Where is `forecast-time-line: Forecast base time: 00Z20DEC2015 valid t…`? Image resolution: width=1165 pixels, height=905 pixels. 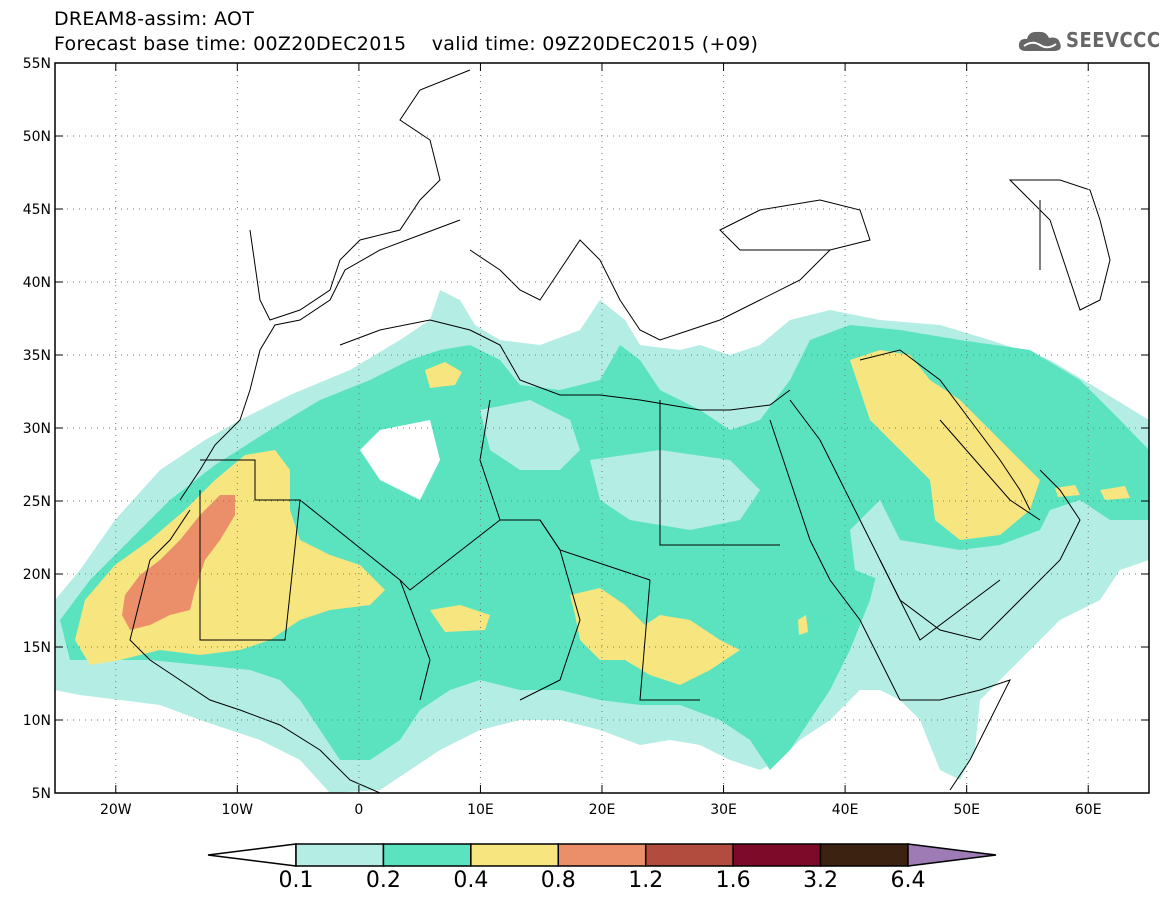
forecast-time-line: Forecast base time: 00Z20DEC2015 valid t… is located at coordinates (406, 44).